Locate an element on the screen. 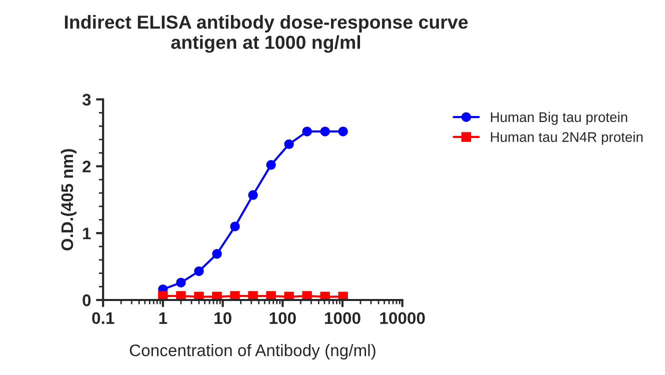  x-tick-label: 1000 is located at coordinates (342, 318).